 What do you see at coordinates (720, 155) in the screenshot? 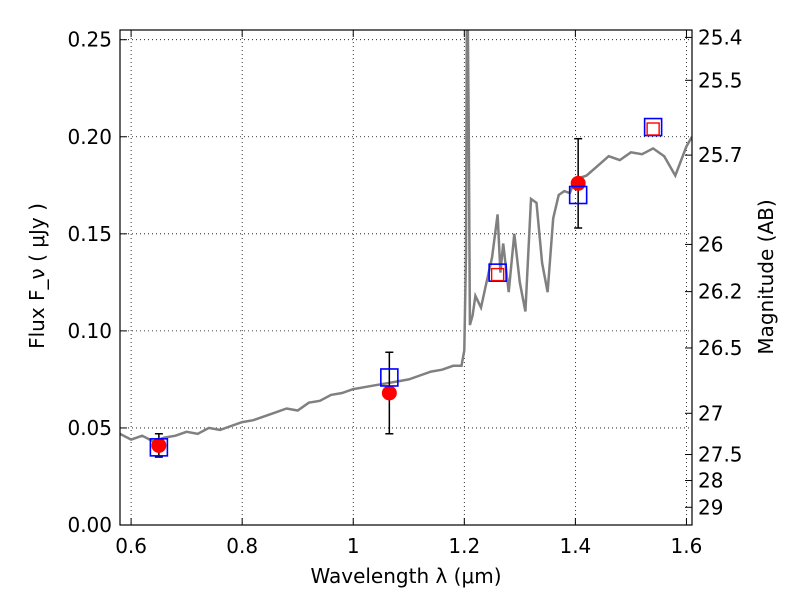
I see `right-tick-label: 25.7` at bounding box center [720, 155].